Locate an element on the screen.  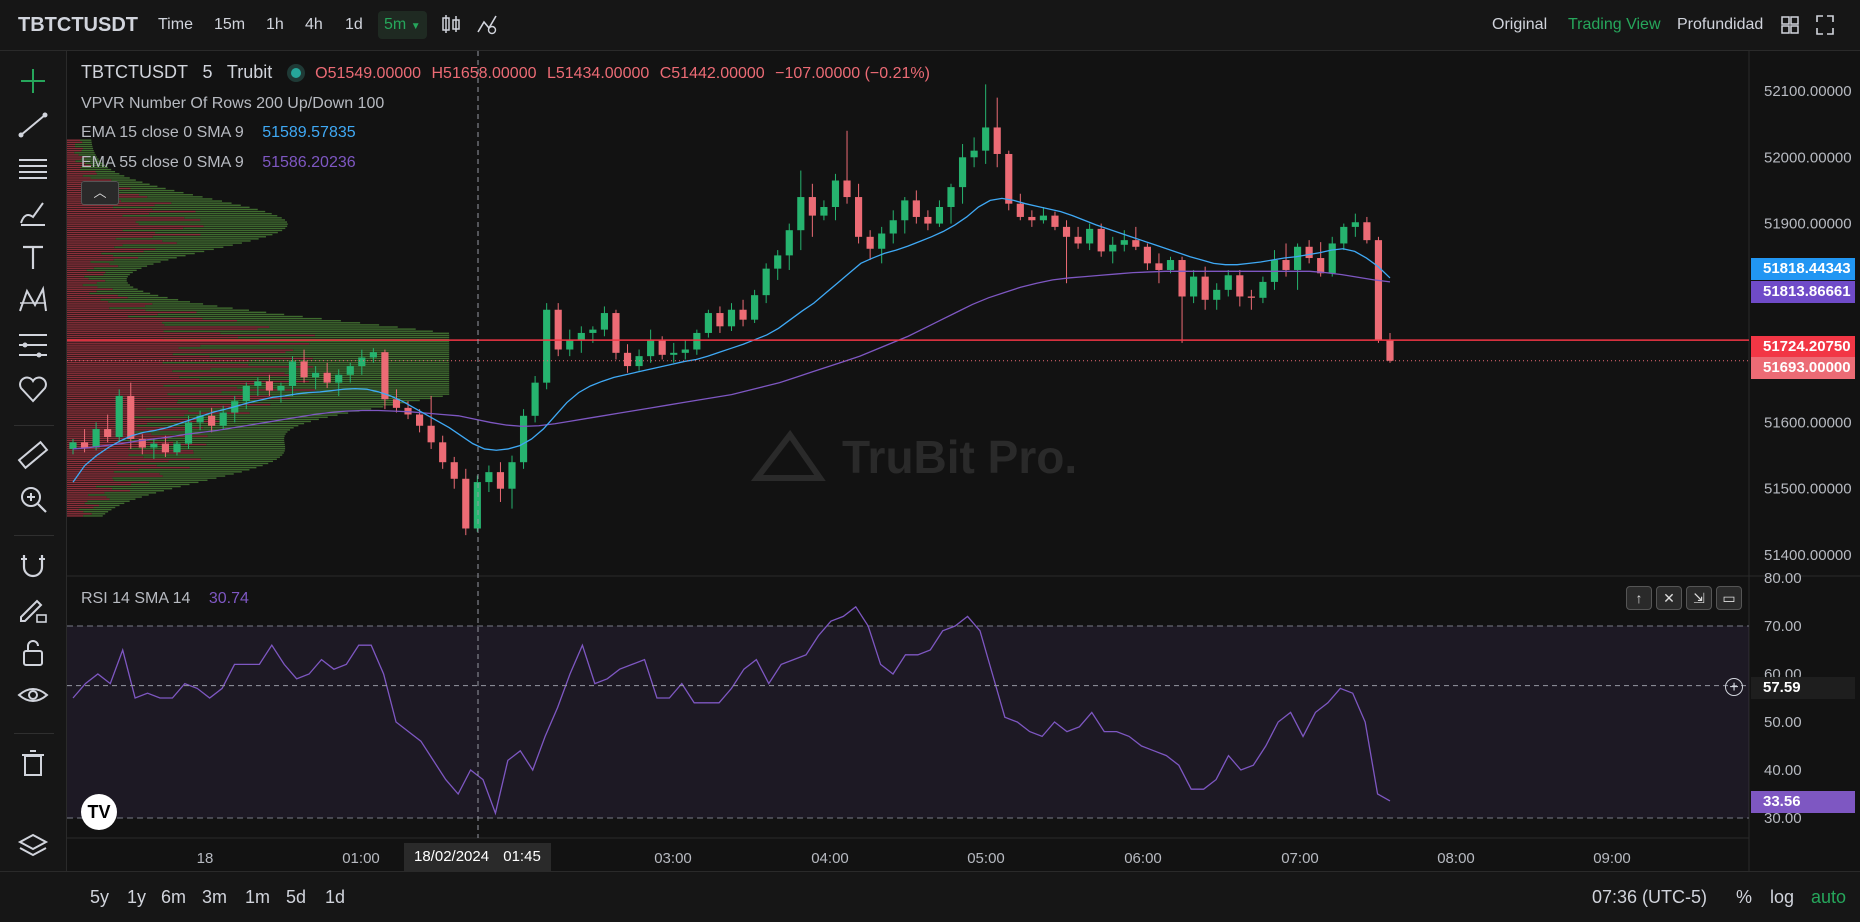
text-tool-icon is located at coordinates (33, 257).